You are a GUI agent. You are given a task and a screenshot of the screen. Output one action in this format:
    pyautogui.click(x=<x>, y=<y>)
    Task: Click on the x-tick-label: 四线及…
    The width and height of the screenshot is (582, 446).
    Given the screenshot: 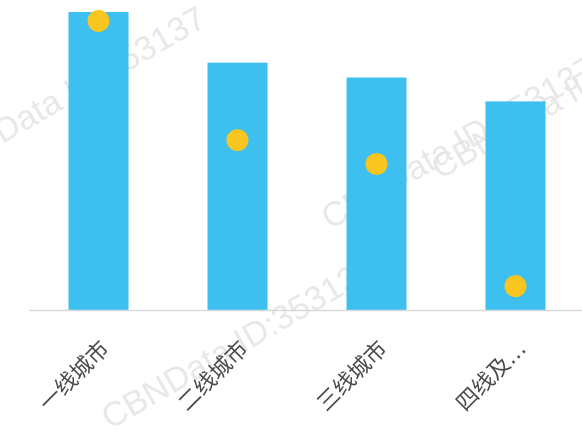 What is the action you would take?
    pyautogui.click(x=492, y=377)
    